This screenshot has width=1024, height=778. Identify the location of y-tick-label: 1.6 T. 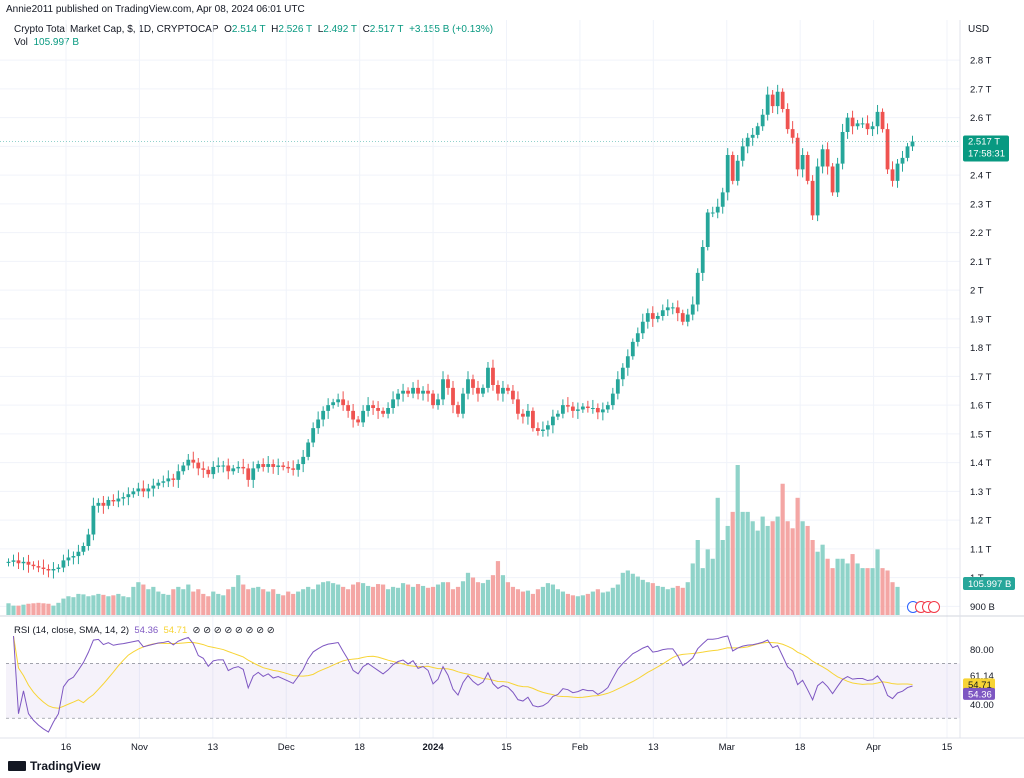
(981, 406).